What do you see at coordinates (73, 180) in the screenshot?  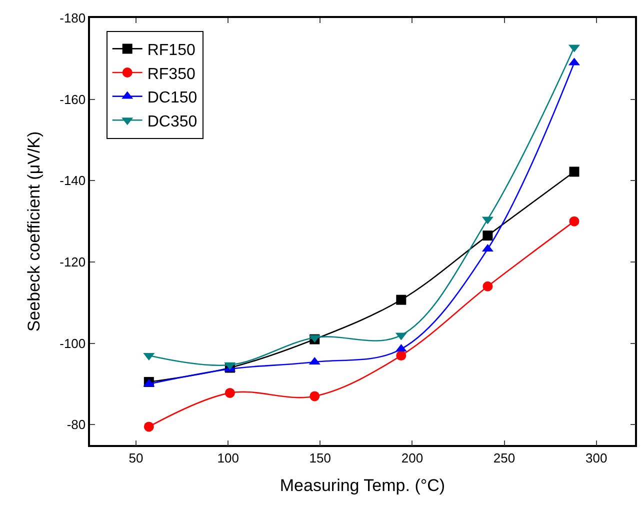 I see `y-tick-label: -140` at bounding box center [73, 180].